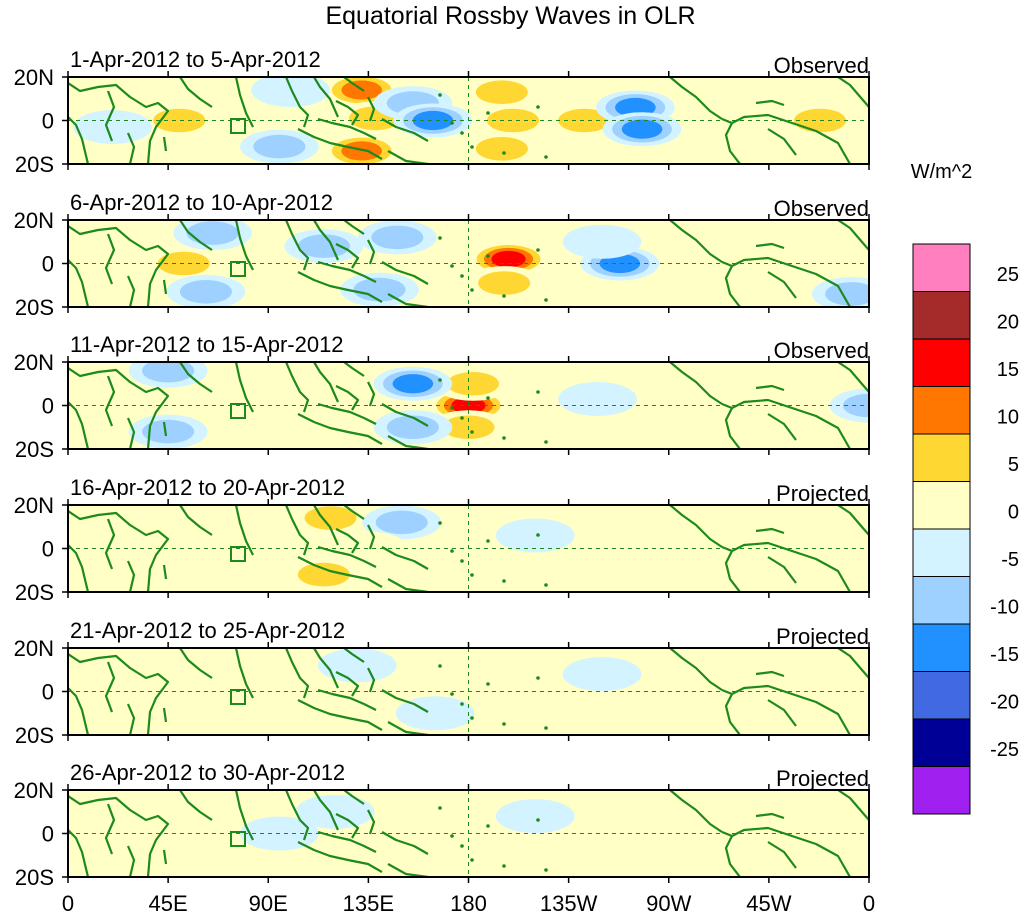 Image resolution: width=1021 pixels, height=922 pixels. Describe the element at coordinates (569, 903) in the screenshot. I see `x-tick-label: 135W` at that location.